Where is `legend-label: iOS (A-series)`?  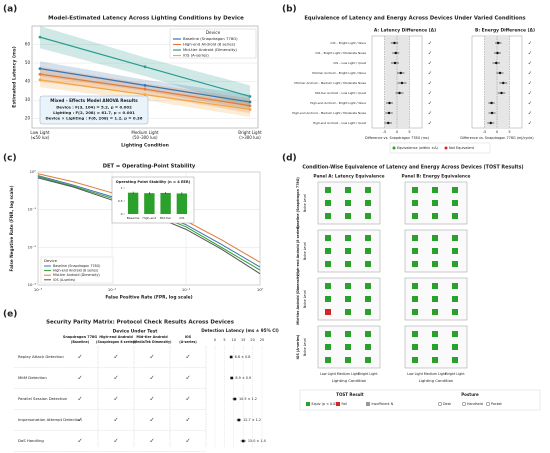 legend-label: iOS (A-series) is located at coordinates (196, 55).